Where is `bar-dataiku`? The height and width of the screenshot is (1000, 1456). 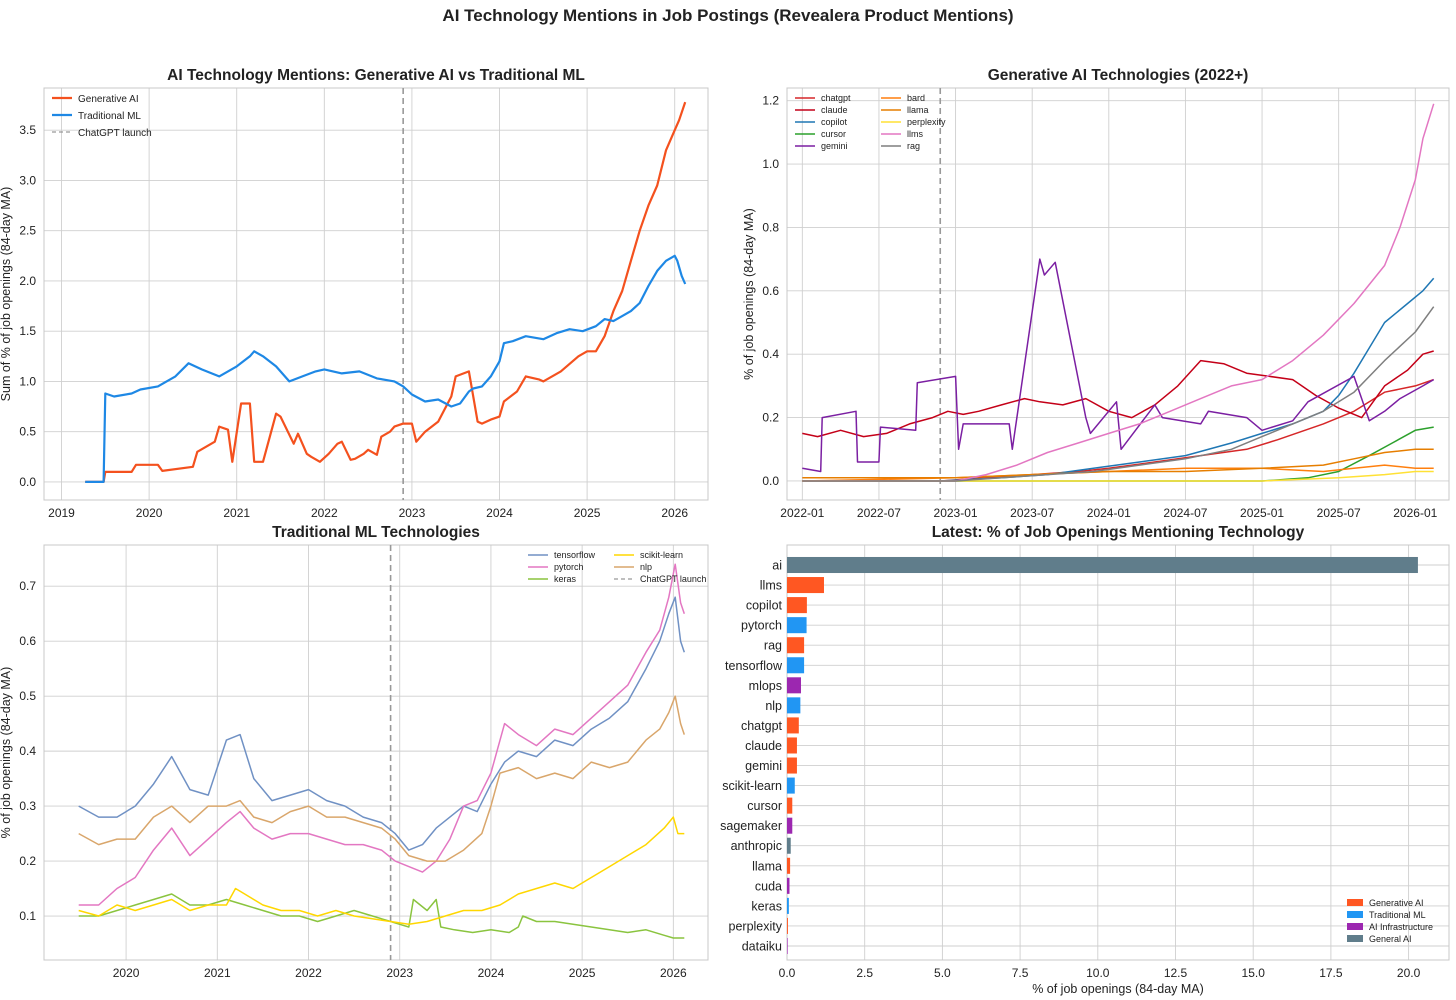
bar-dataiku is located at coordinates (787, 946).